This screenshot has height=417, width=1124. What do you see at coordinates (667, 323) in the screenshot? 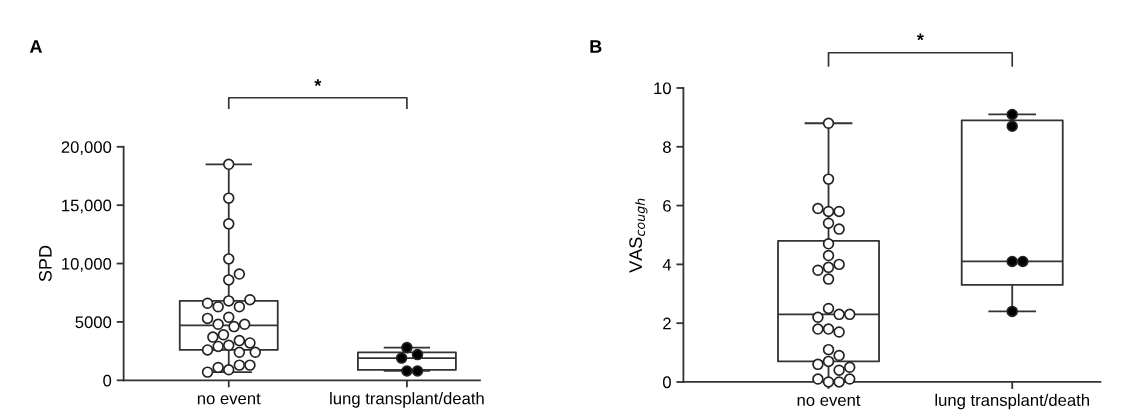
I see `y-tick-label: 2` at bounding box center [667, 323].